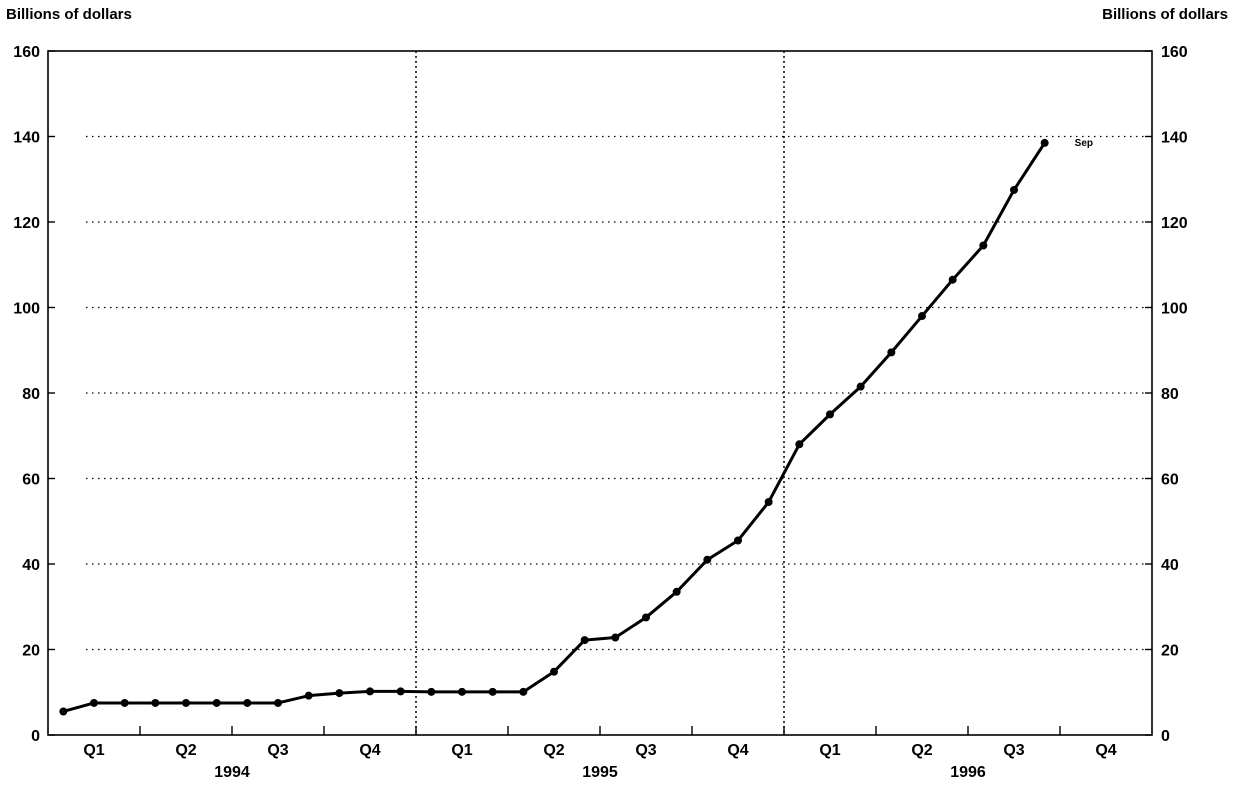  Describe the element at coordinates (31, 480) in the screenshot. I see `y-tick-label-left-60: 60` at that location.